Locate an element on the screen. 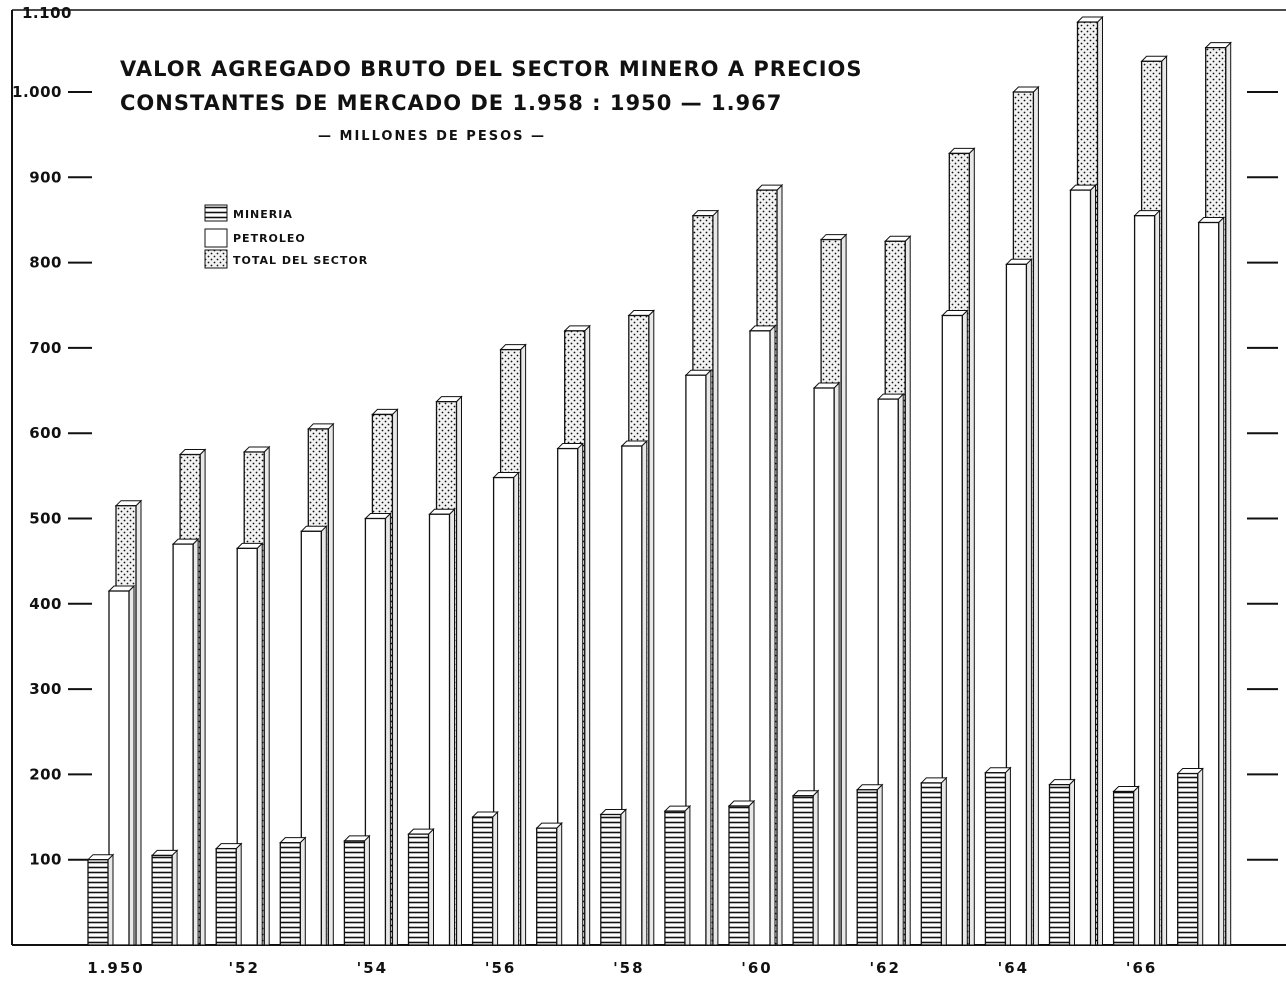 The width and height of the screenshot is (1286, 985). y-axis-ticks: 1.000 900 800 700 600 500 400 300 200 100 is located at coordinates (52, 476).